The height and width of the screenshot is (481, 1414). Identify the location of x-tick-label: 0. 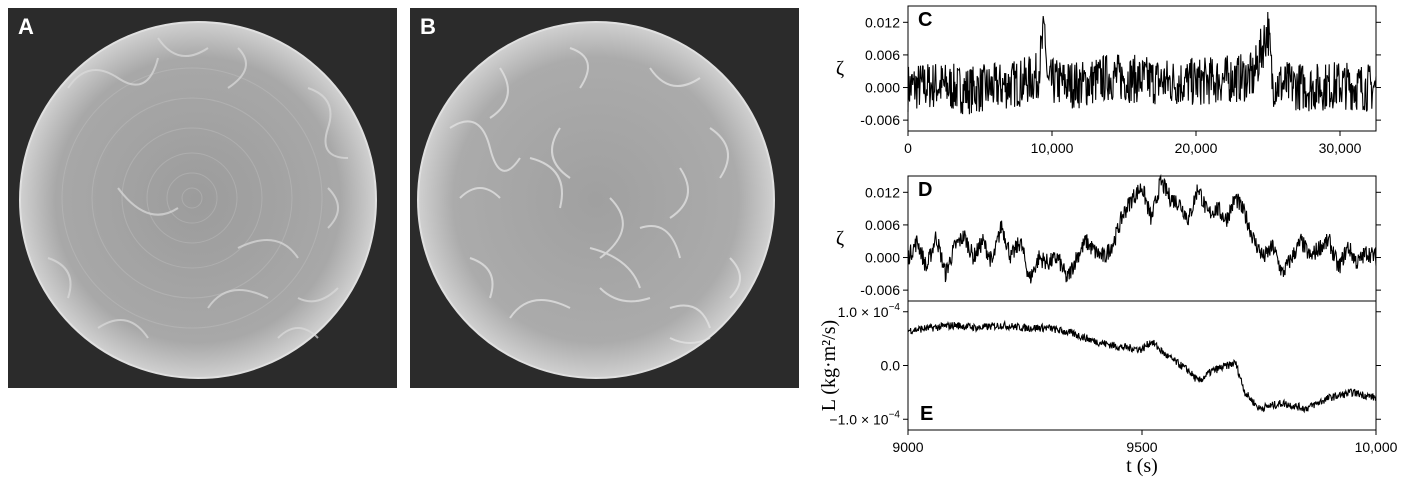
(908, 148).